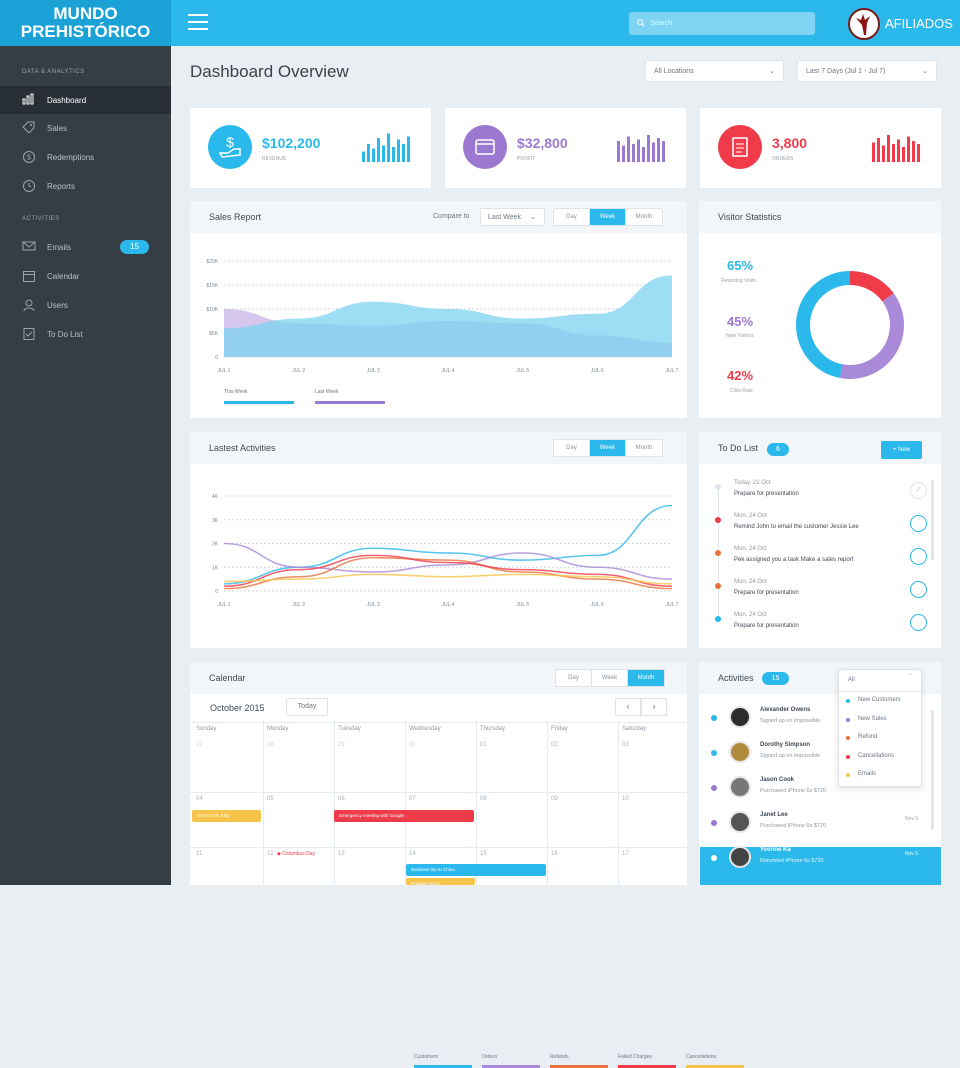  I want to click on location-select: All Locations ⌄, so click(714, 71).